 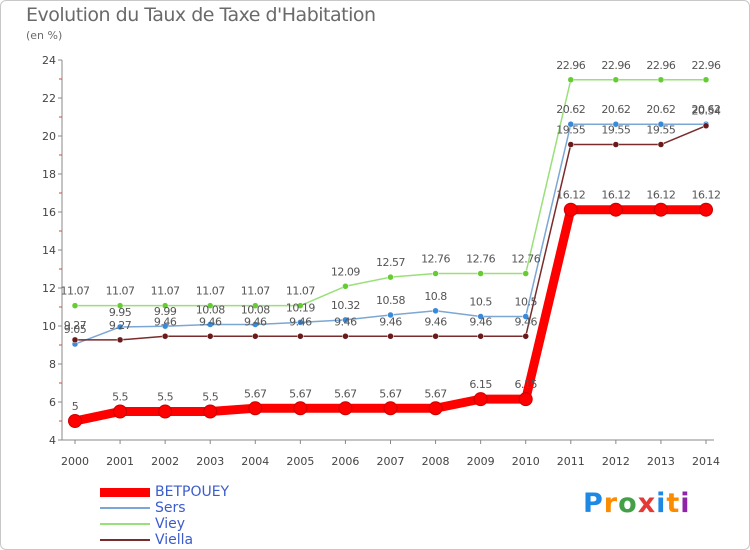 I want to click on x-tick-label-2003: 2003, so click(x=210, y=461).